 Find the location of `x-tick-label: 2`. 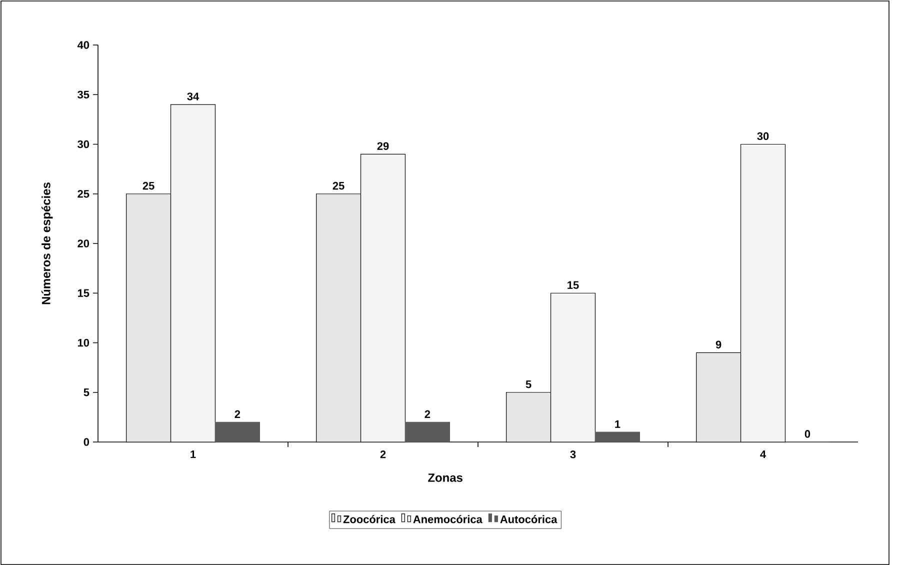

x-tick-label: 2 is located at coordinates (383, 454).